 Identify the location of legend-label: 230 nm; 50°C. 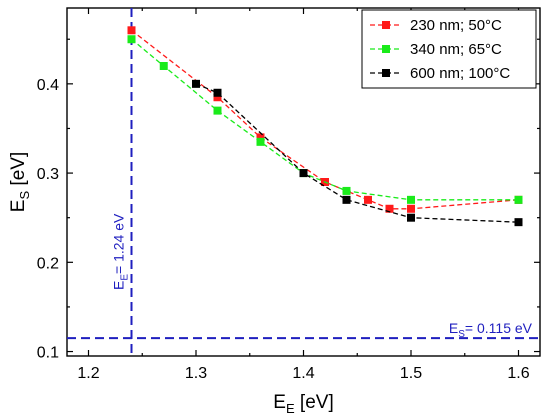
(456, 25).